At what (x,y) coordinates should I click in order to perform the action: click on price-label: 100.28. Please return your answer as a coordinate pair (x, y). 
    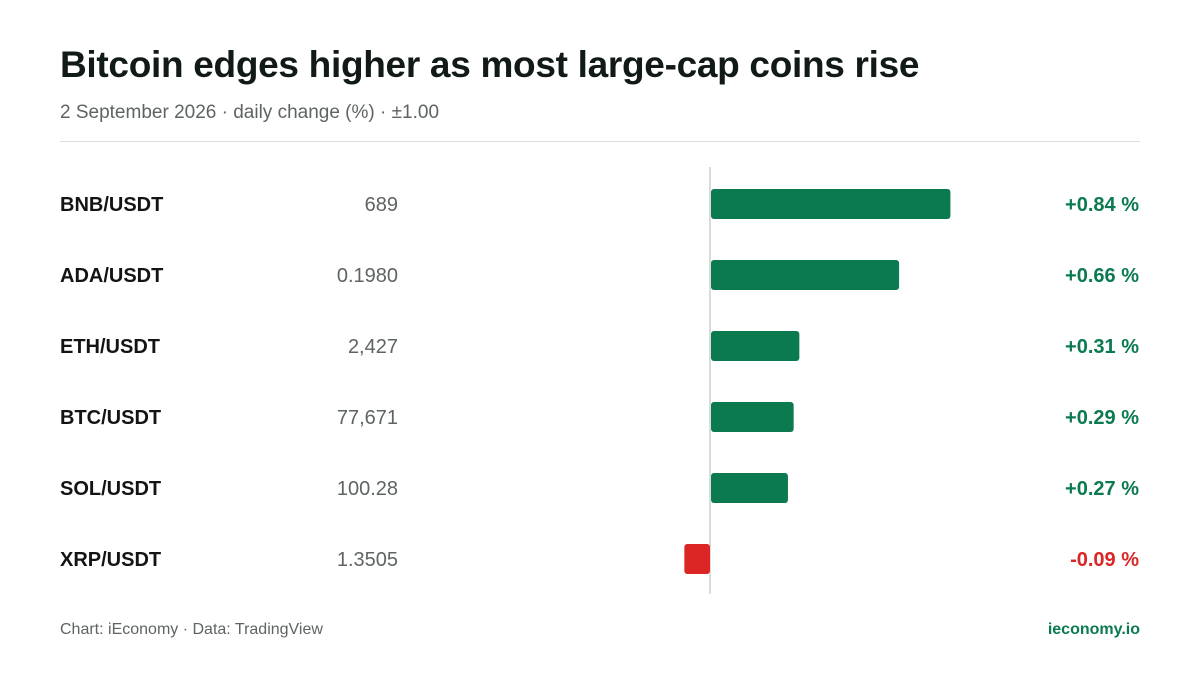
    Looking at the image, I should click on (367, 489).